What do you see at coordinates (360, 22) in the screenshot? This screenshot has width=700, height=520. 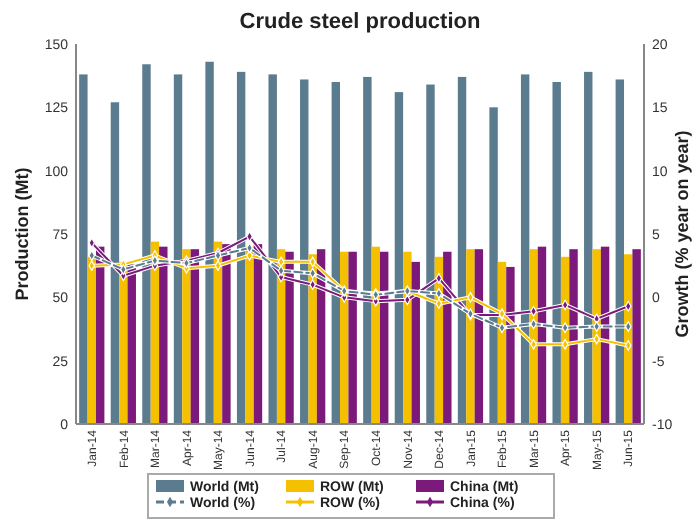 I see `chart-title: Crude steel production` at bounding box center [360, 22].